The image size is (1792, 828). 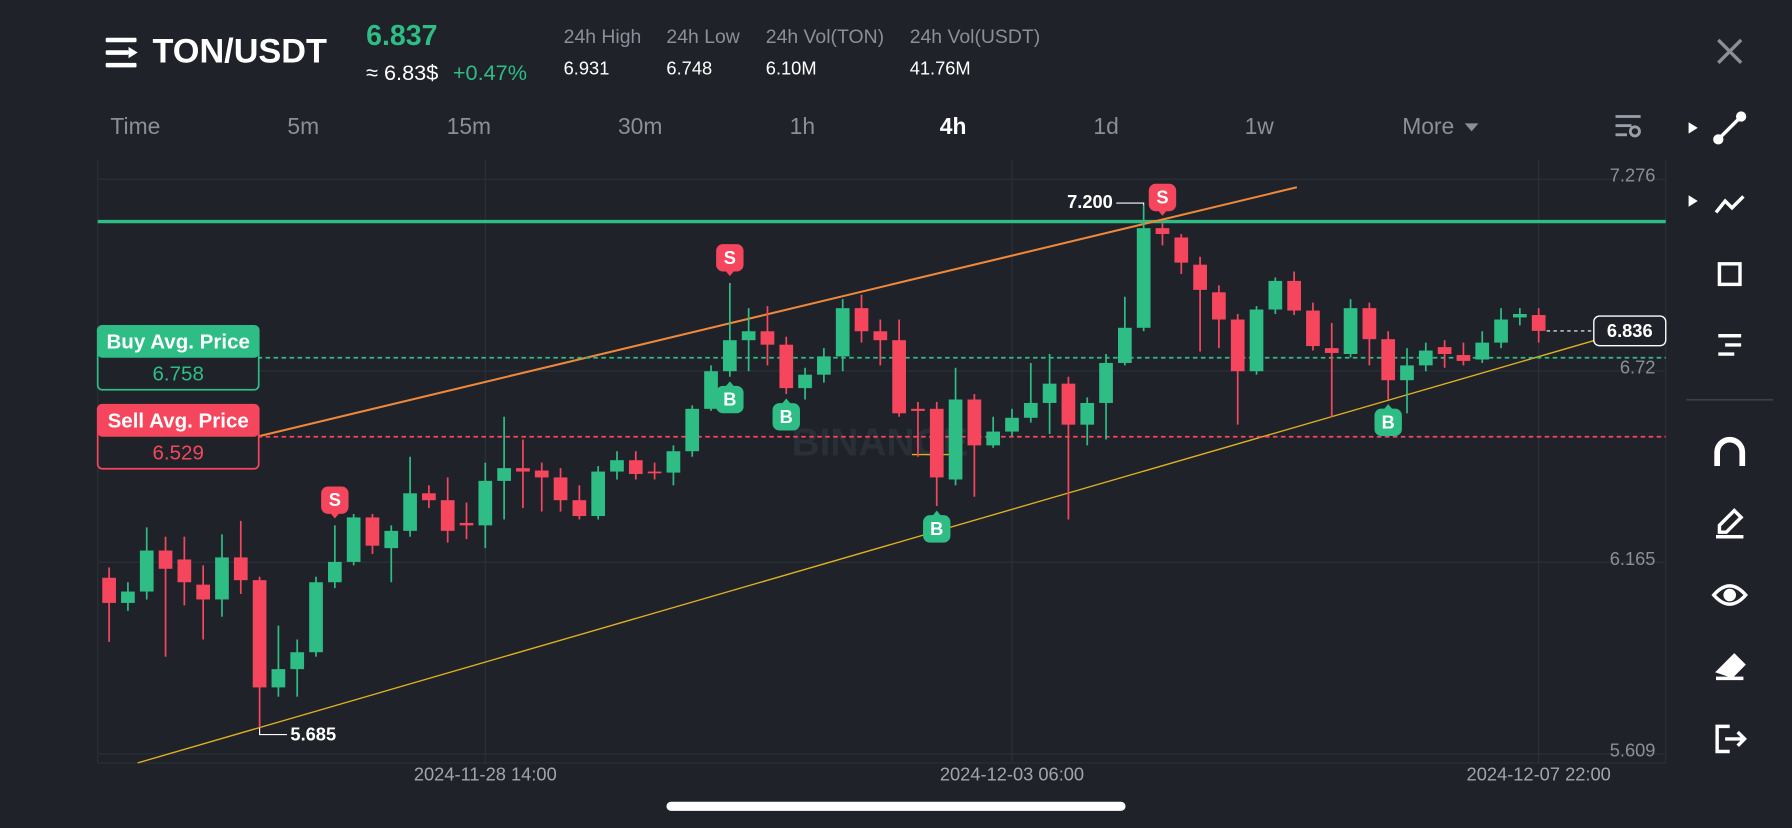 What do you see at coordinates (1105, 126) in the screenshot?
I see `timeframe-tab: 1d` at bounding box center [1105, 126].